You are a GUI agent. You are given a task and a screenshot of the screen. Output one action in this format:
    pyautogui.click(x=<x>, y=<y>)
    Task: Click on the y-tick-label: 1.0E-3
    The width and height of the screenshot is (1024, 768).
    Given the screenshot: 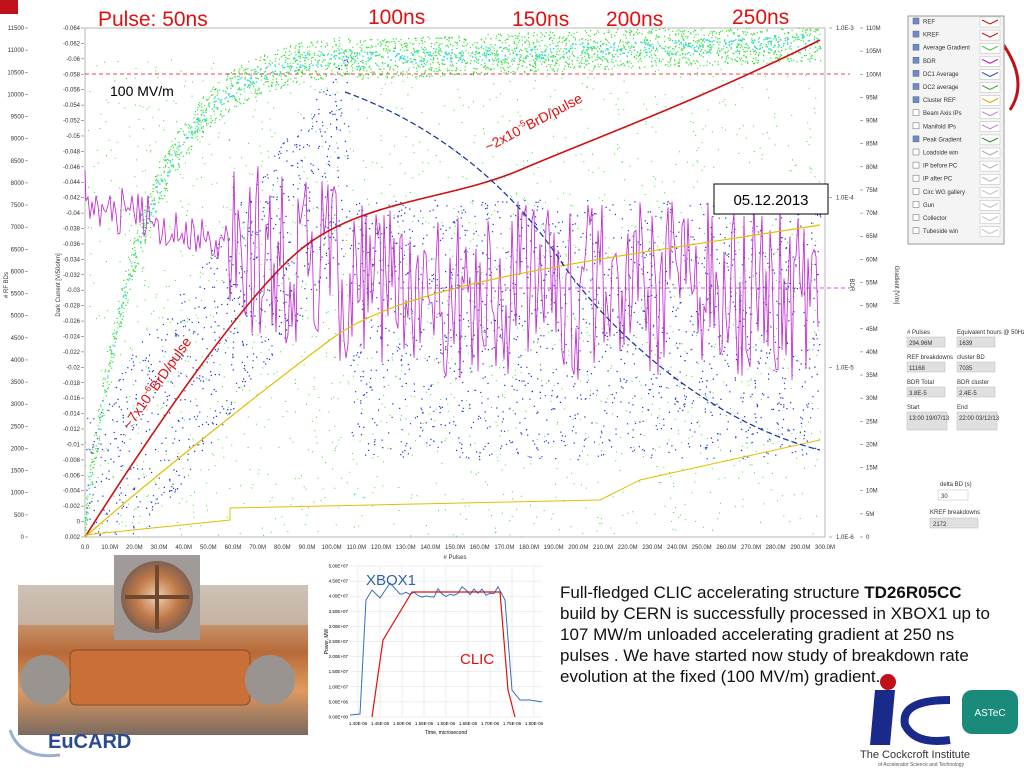 What is the action you would take?
    pyautogui.click(x=845, y=29)
    